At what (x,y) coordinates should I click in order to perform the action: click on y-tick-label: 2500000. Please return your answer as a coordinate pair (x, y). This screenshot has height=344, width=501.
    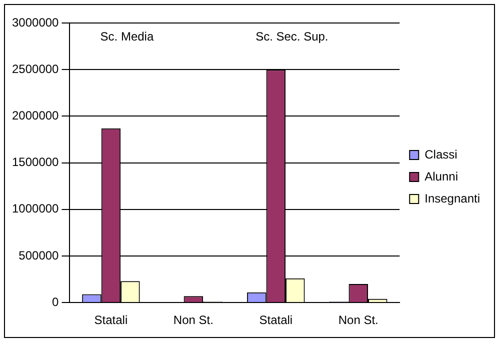
    Looking at the image, I should click on (36, 69).